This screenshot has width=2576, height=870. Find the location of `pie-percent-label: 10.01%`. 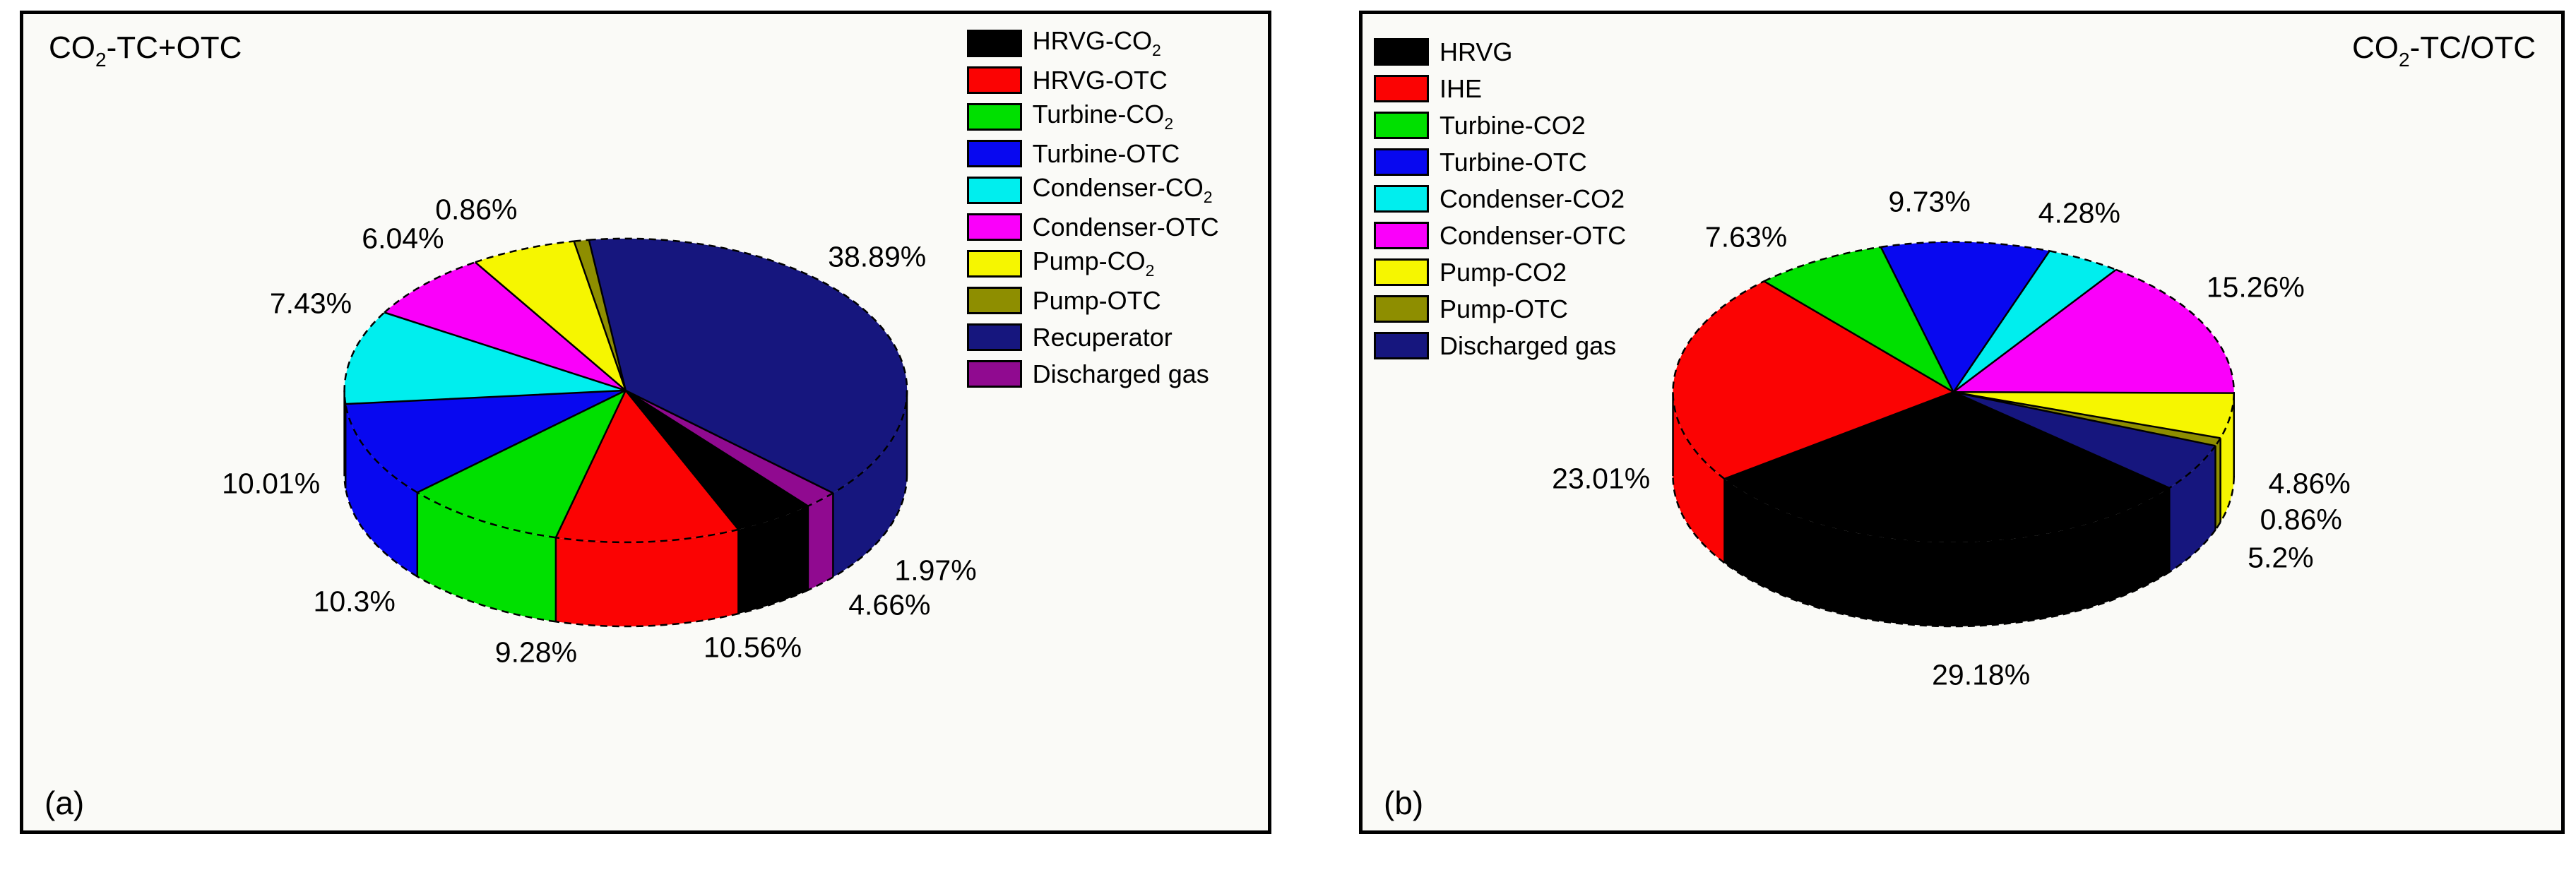

pie-percent-label: 10.01% is located at coordinates (271, 484).